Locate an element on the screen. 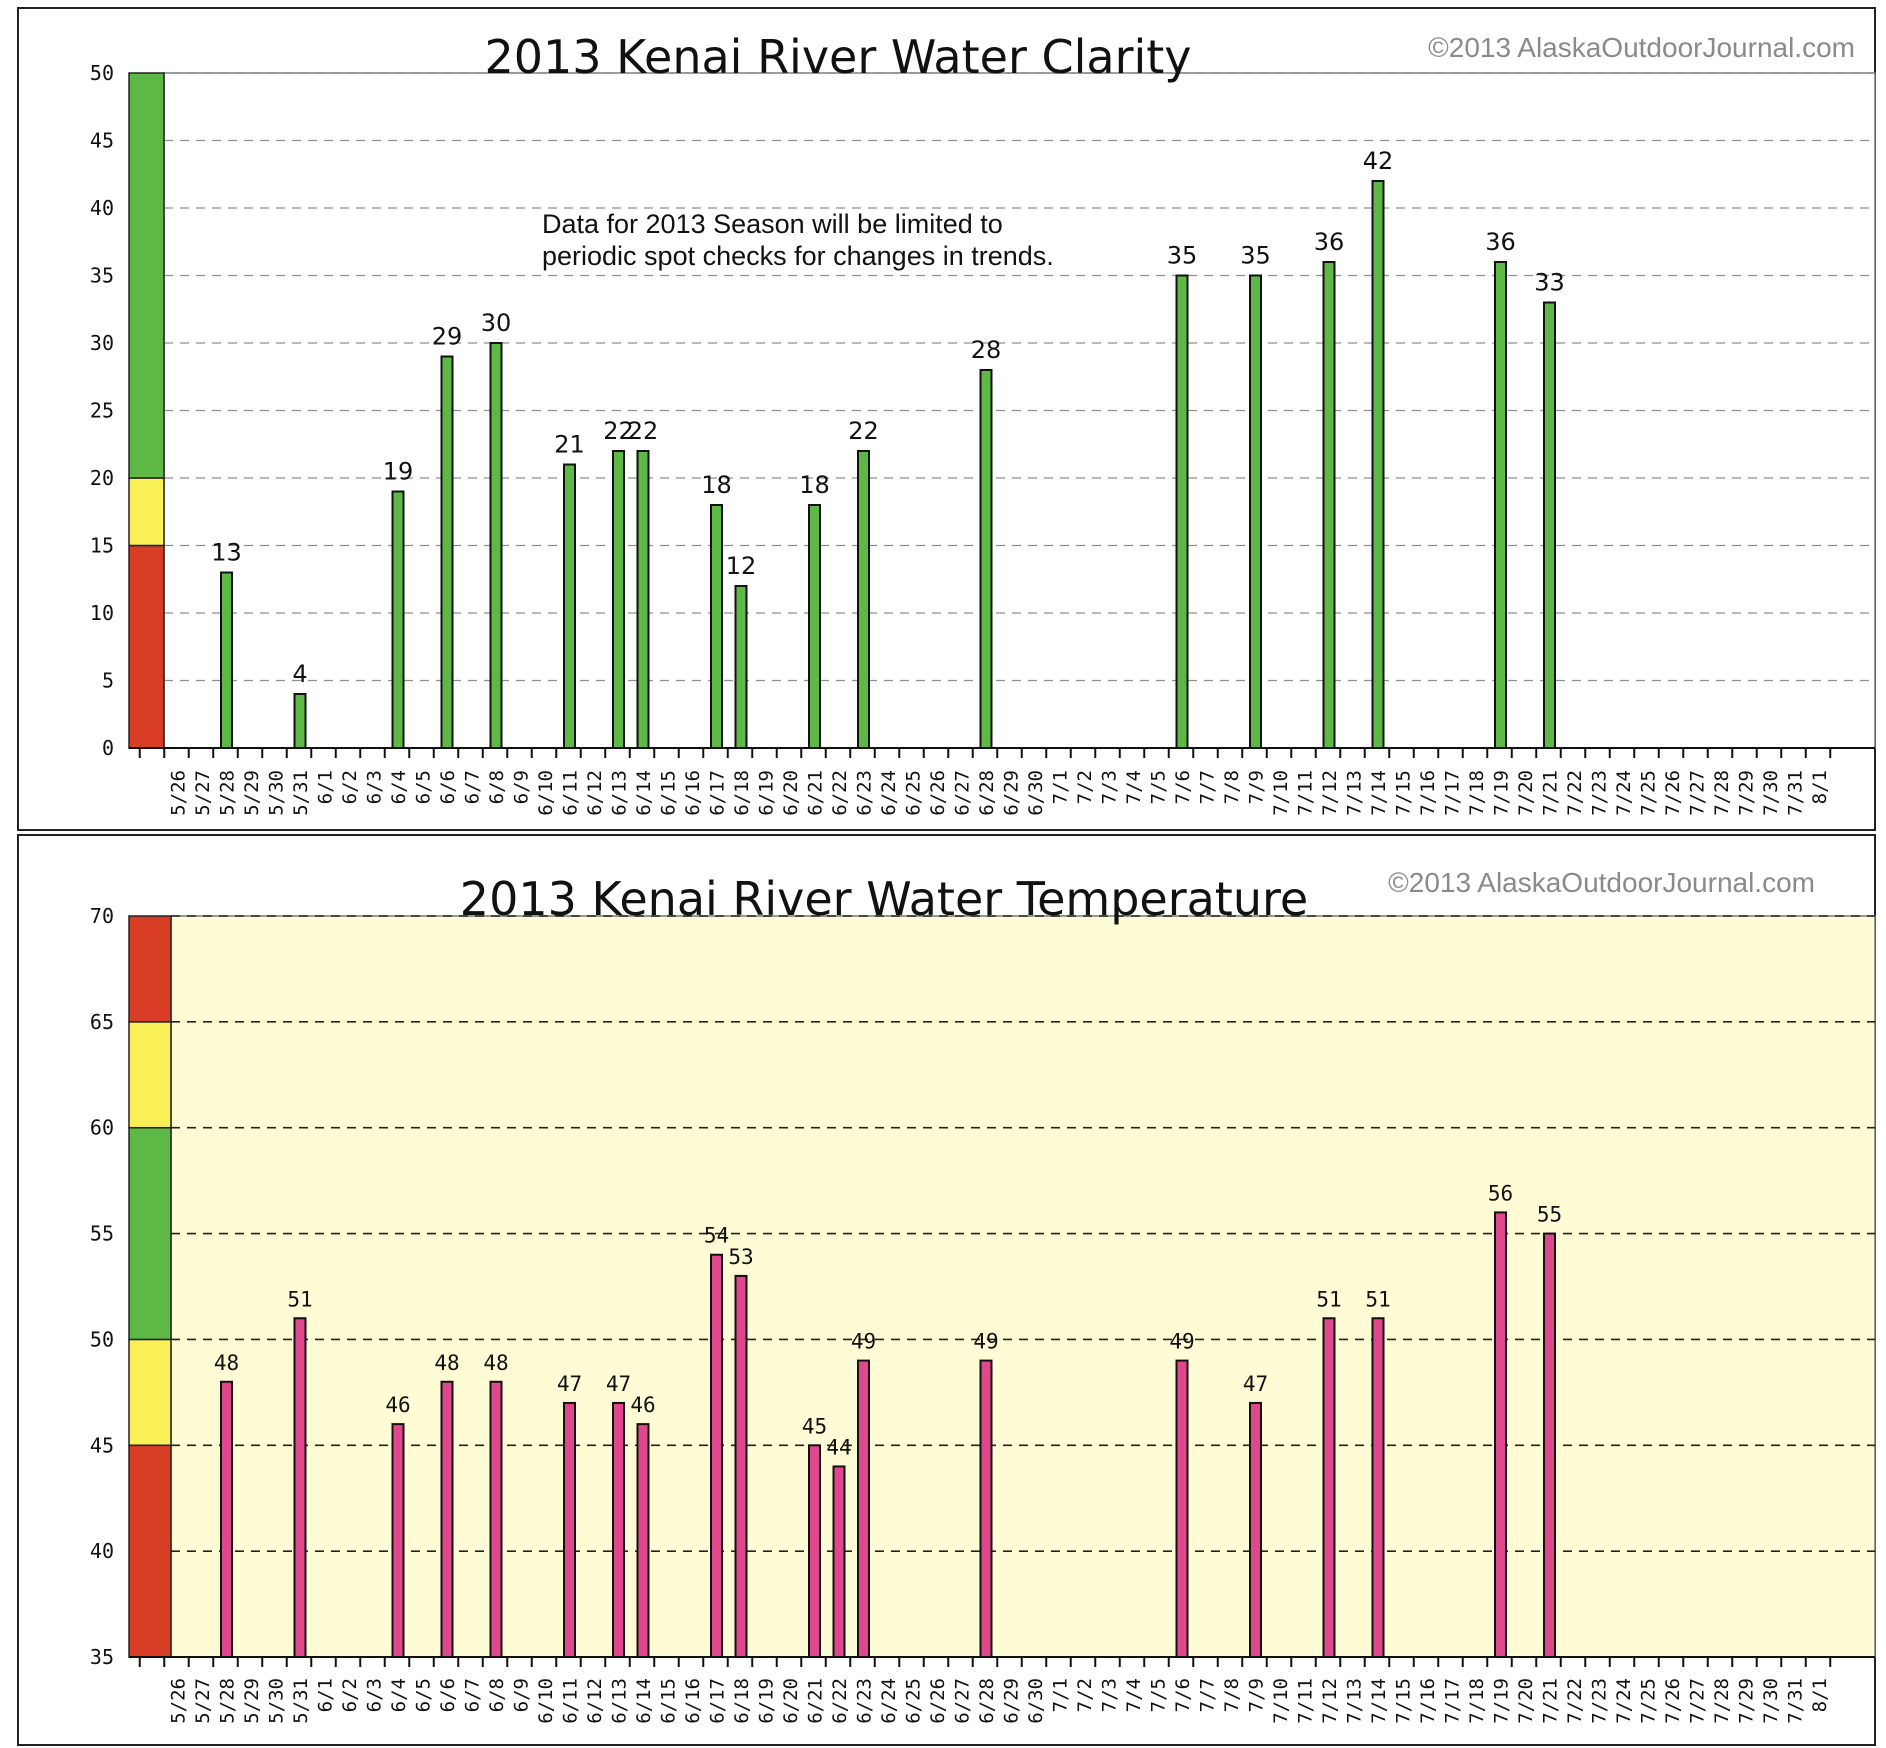 The height and width of the screenshot is (1748, 1886). x-tick-label: 7/23 is located at coordinates (1600, 793).